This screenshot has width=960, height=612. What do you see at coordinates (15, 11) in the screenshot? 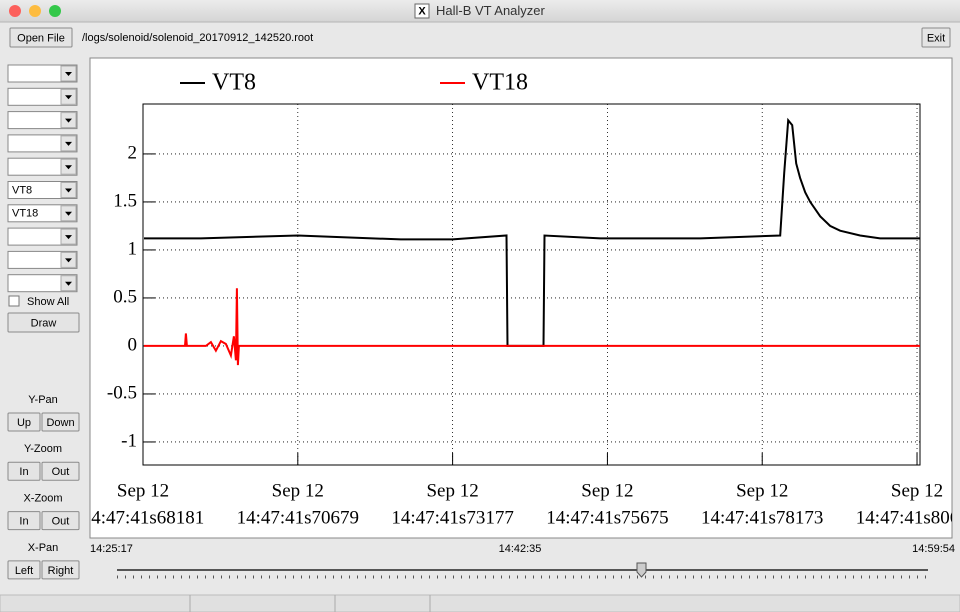
I see `close-dot` at bounding box center [15, 11].